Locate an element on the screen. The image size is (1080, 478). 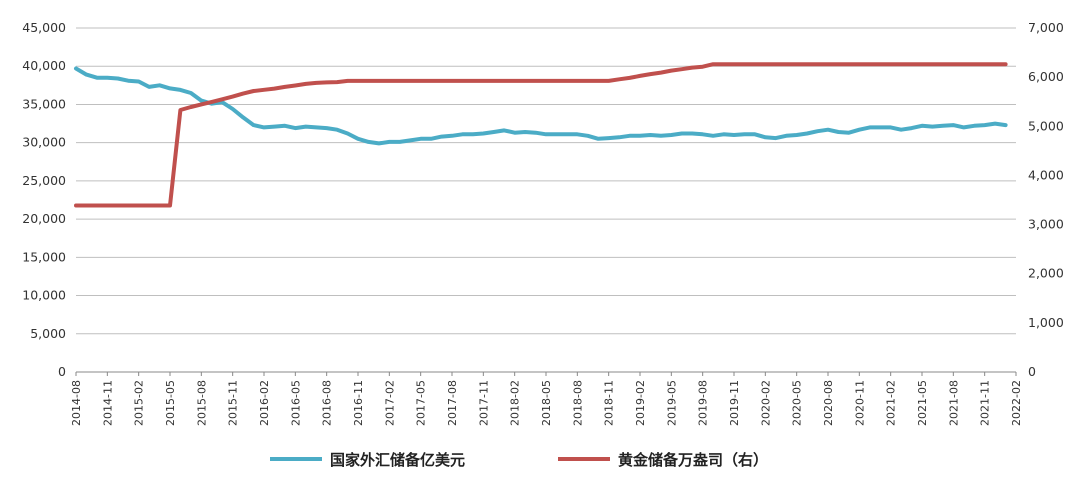
x-tick-label: 2020-05 is located at coordinates (797, 403).